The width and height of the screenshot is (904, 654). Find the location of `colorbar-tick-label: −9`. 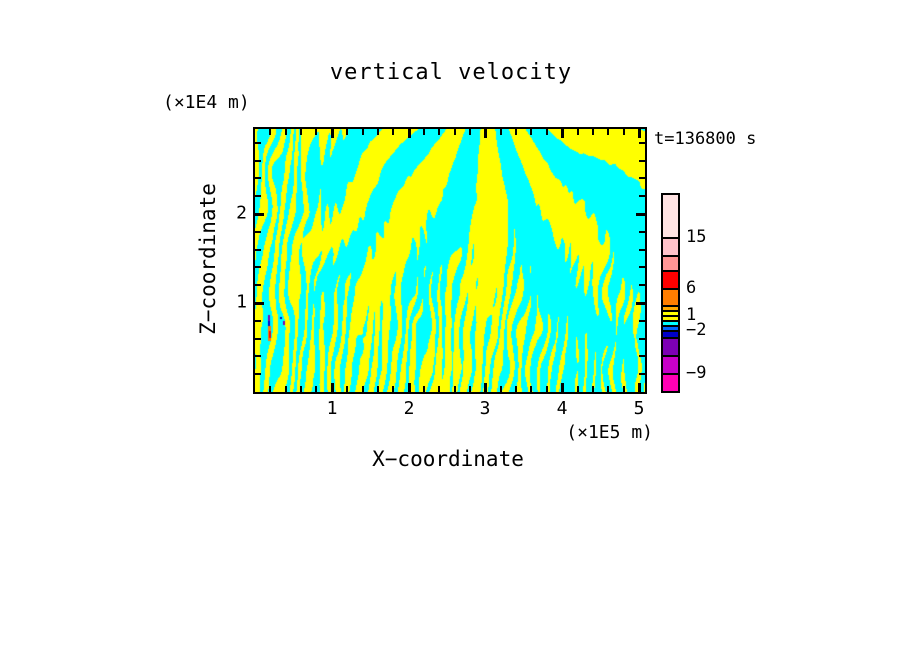

colorbar-tick-label: −9 is located at coordinates (696, 373).